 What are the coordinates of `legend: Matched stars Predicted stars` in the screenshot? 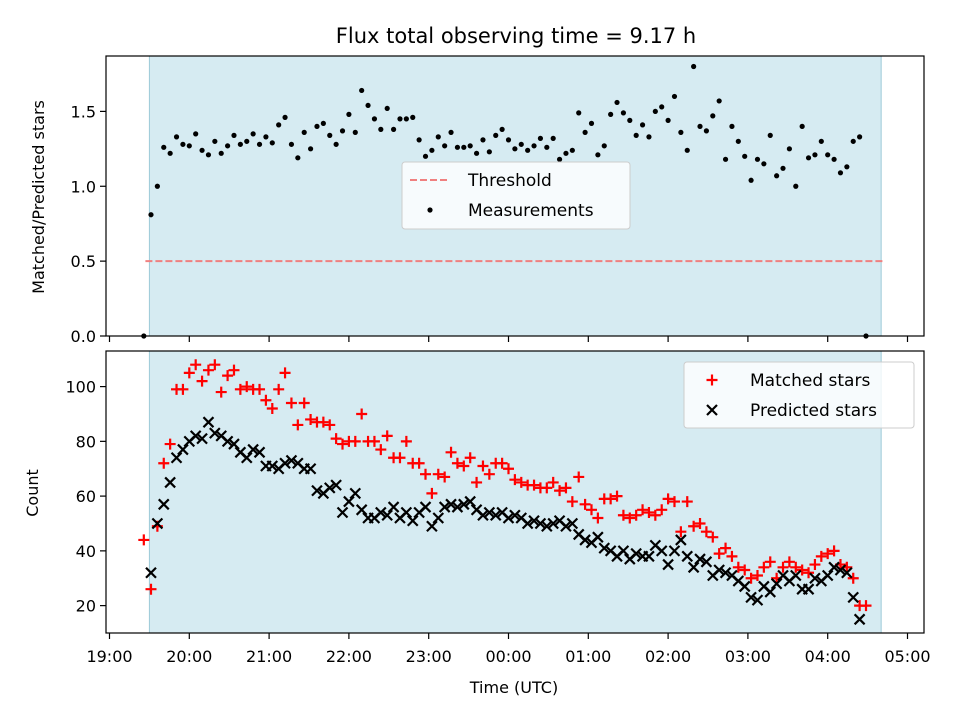 It's located at (799, 395).